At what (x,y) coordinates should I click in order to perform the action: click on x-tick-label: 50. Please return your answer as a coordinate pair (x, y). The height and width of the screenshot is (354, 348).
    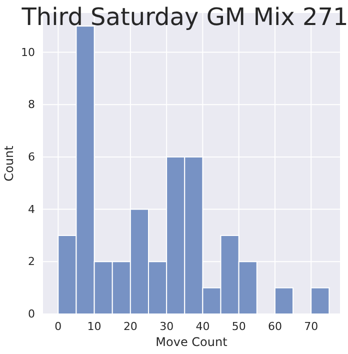
    Looking at the image, I should click on (239, 326).